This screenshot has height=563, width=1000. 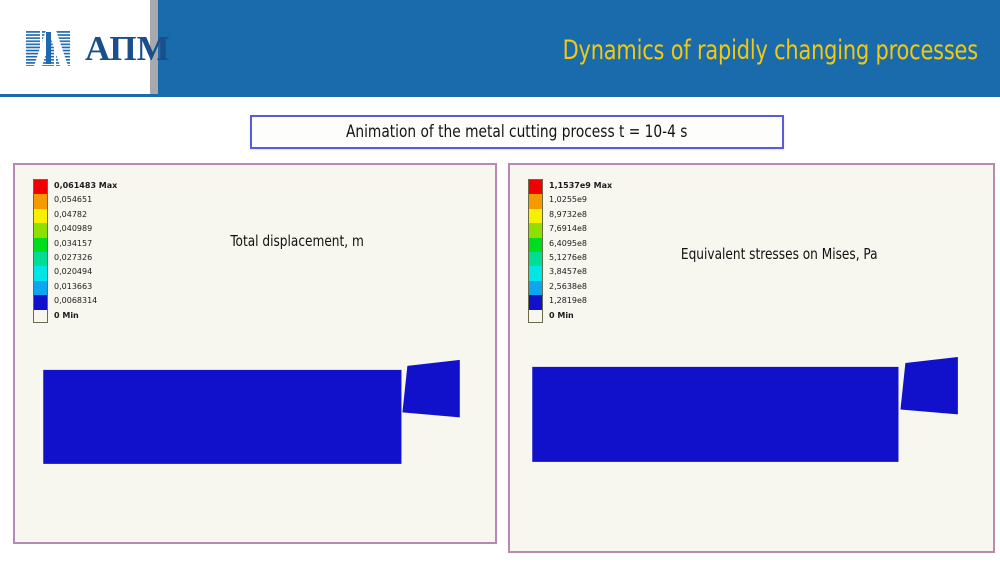 I want to click on legend-label: 2,5638e8, so click(x=568, y=286).